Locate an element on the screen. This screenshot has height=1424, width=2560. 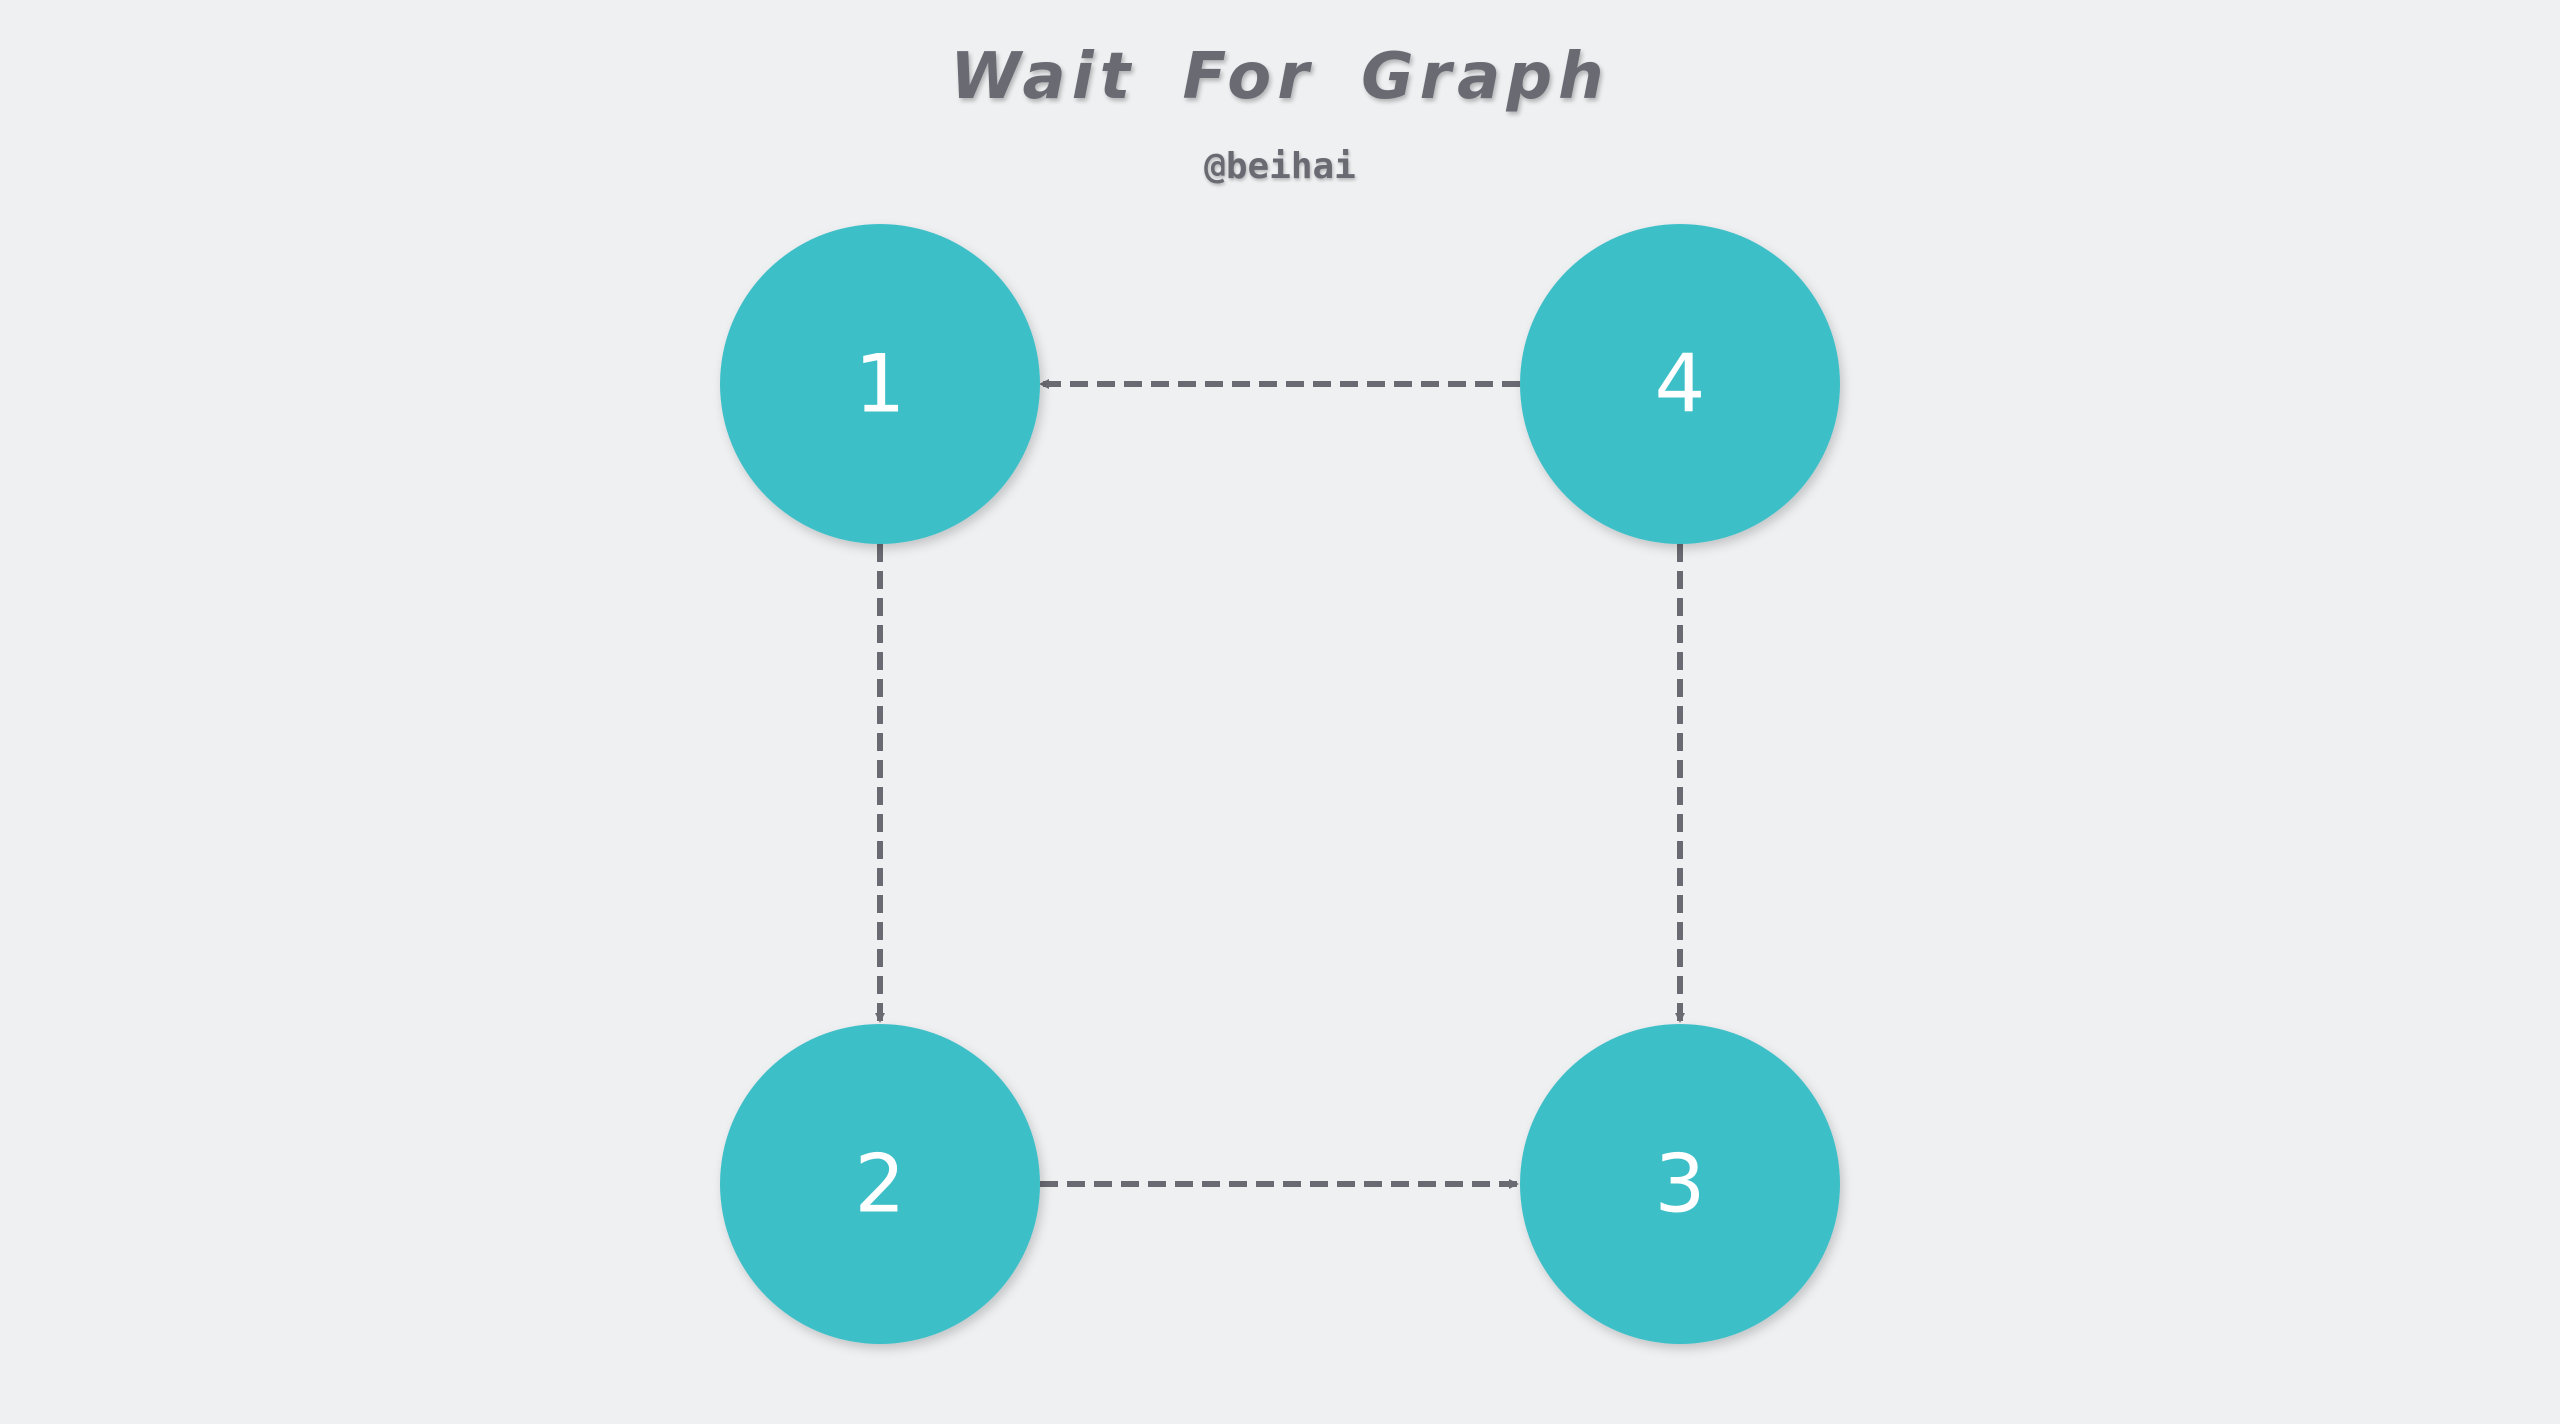
node-label: 2 is located at coordinates (880, 1184).